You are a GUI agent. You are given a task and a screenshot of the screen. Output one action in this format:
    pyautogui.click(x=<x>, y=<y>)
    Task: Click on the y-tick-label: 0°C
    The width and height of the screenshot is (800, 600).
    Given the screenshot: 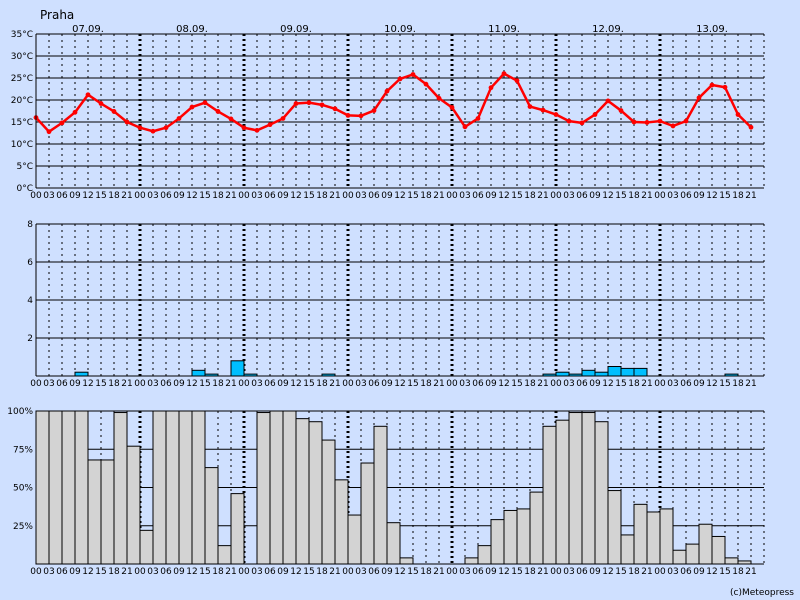 What is the action you would take?
    pyautogui.click(x=24, y=189)
    